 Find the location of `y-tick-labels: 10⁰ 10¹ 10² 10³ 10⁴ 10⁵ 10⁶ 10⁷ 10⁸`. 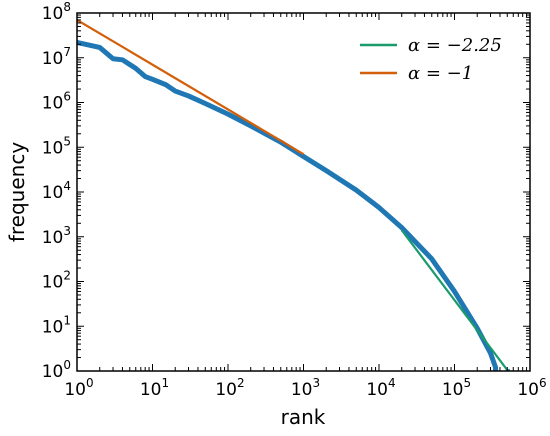

y-tick-labels: 10⁰ 10¹ 10² 10³ 10⁴ 10⁵ 10⁶ 10⁷ 10⁸ is located at coordinates (56, 191).